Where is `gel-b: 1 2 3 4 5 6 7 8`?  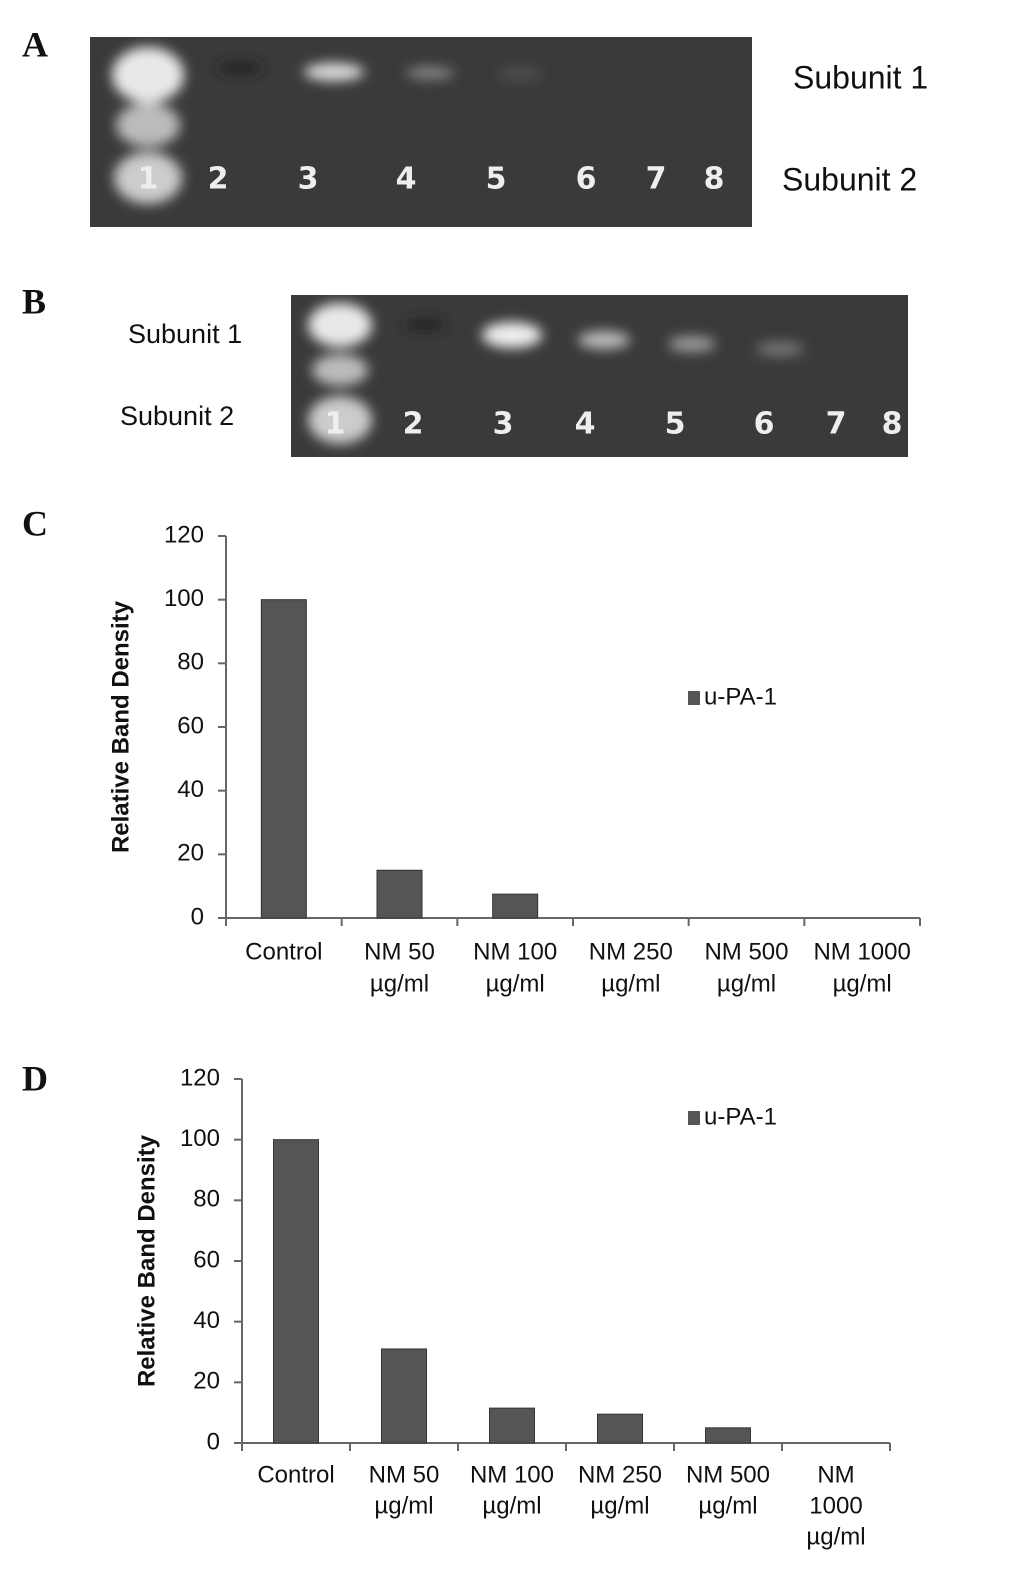 gel-b: 1 2 3 4 5 6 7 8 is located at coordinates (599, 376).